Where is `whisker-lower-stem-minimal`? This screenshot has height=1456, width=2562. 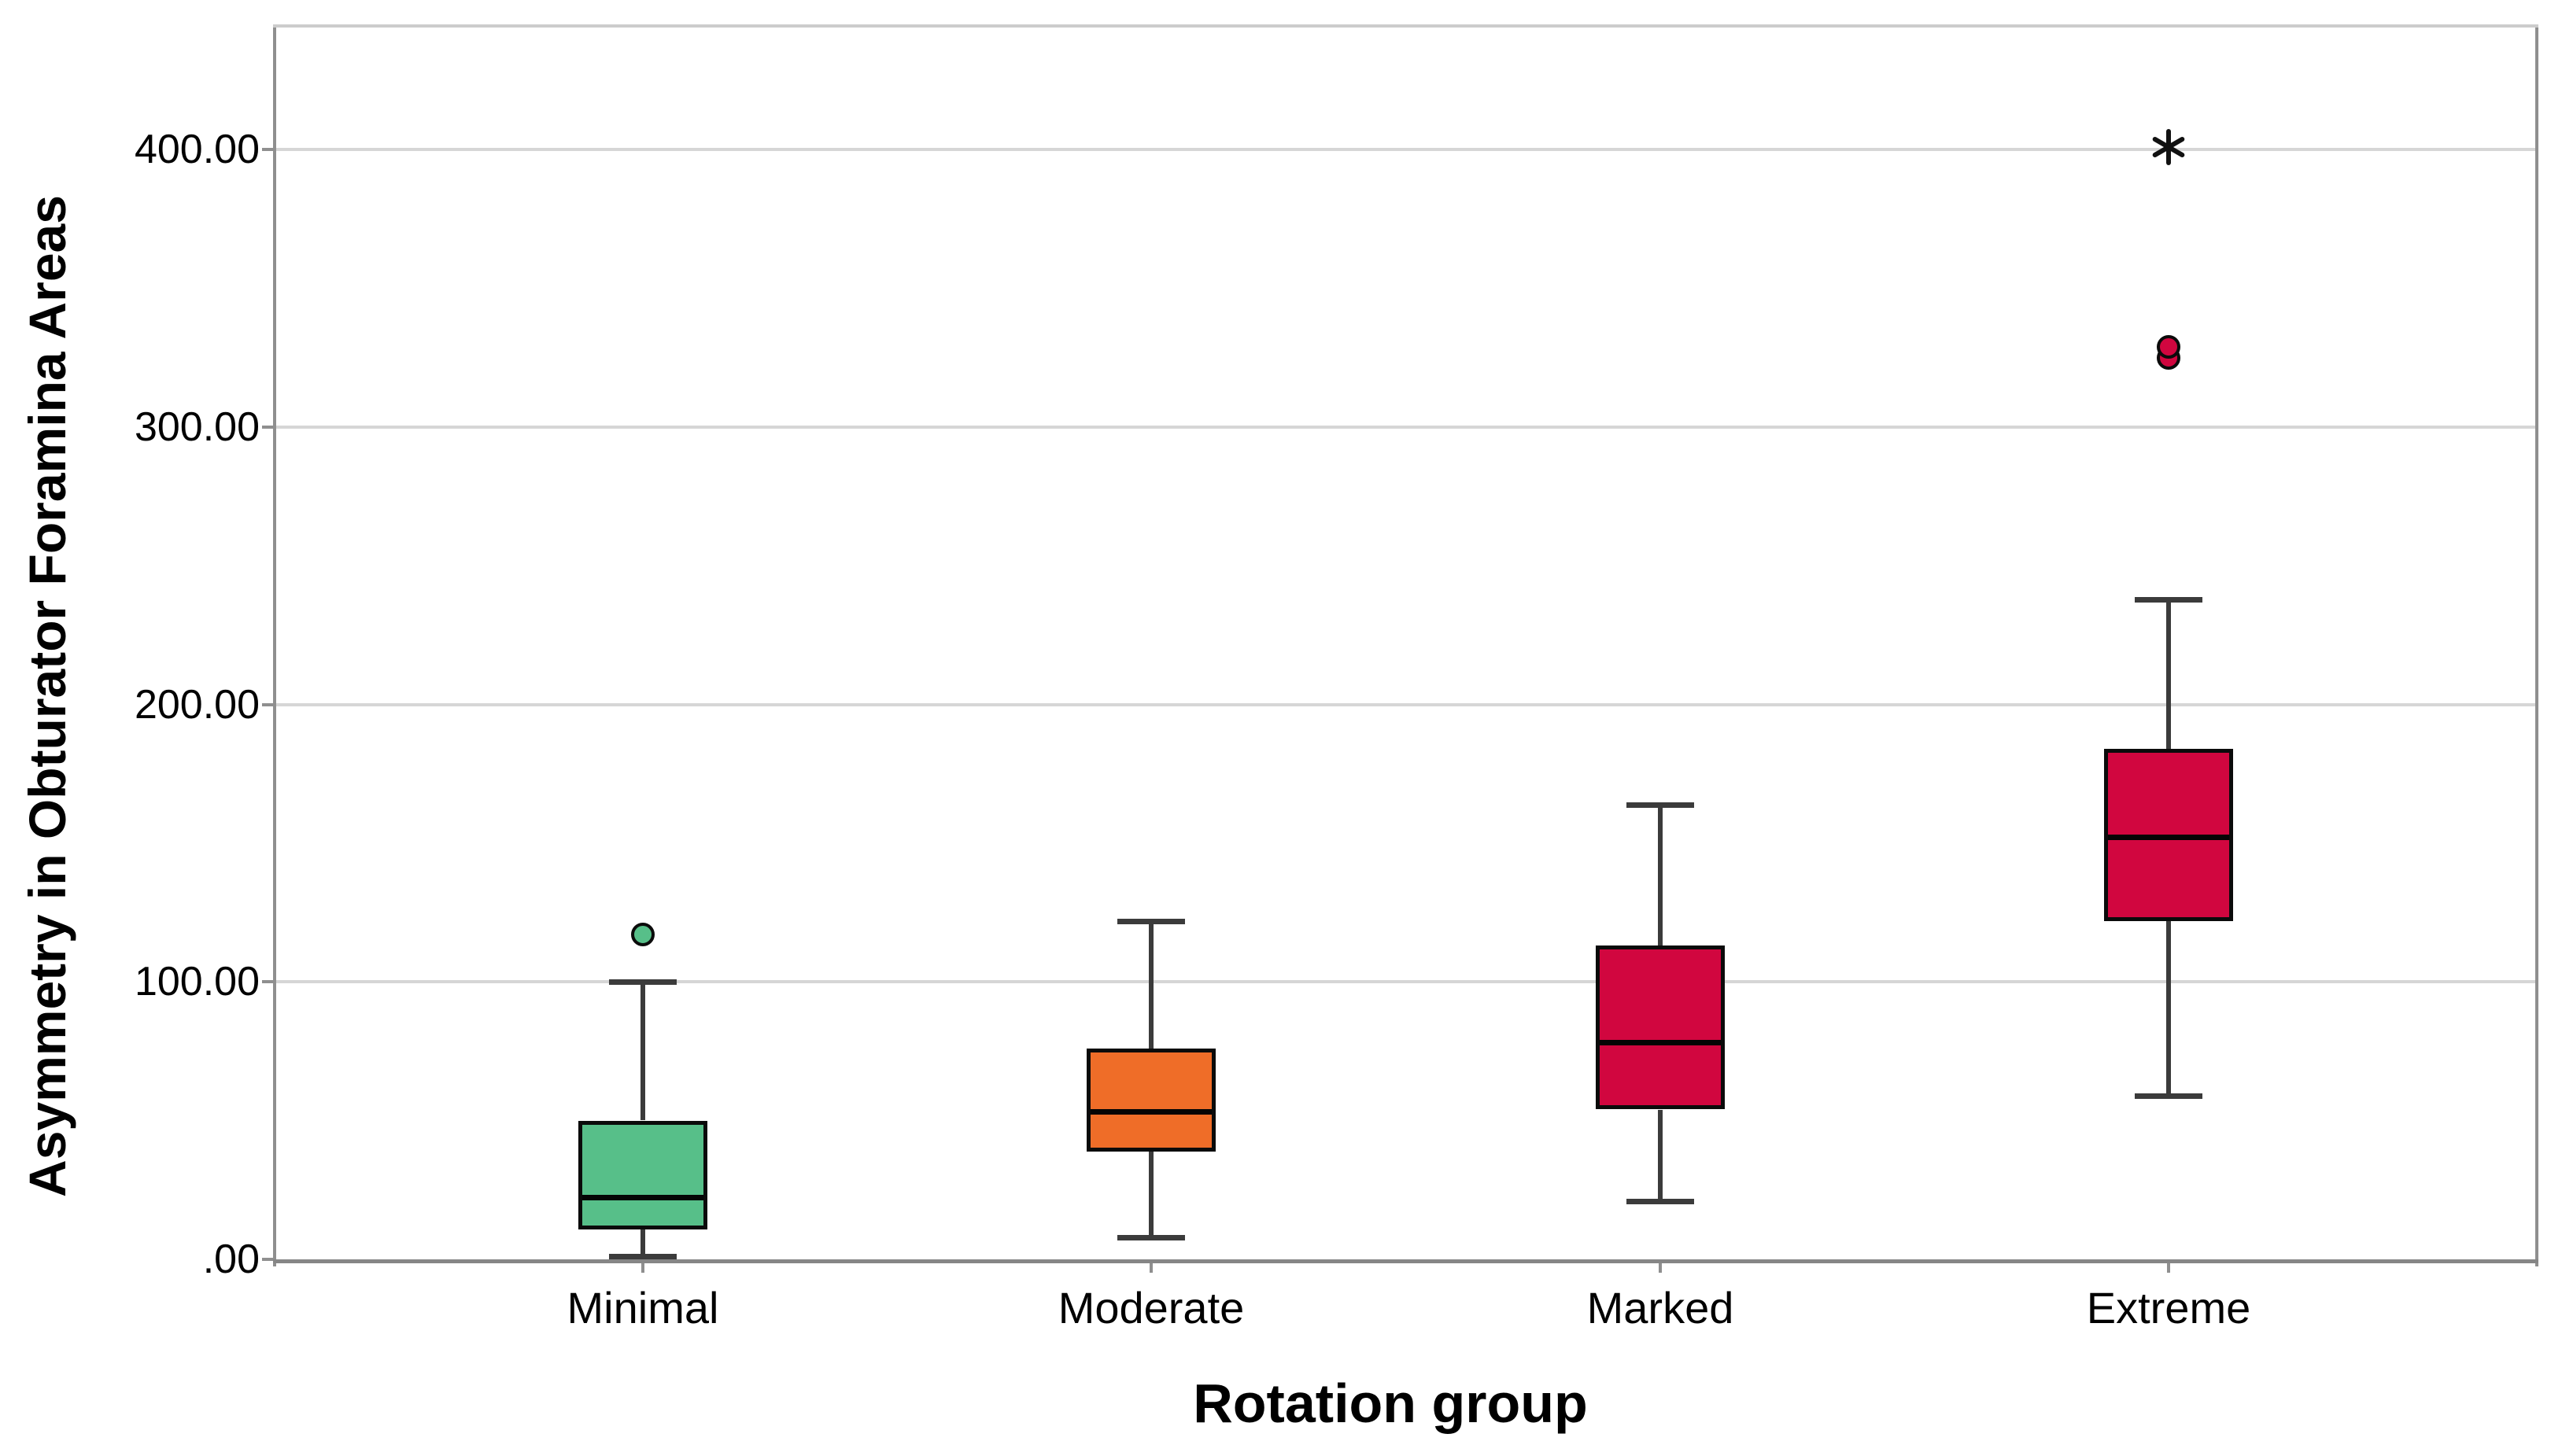 whisker-lower-stem-minimal is located at coordinates (642, 1242).